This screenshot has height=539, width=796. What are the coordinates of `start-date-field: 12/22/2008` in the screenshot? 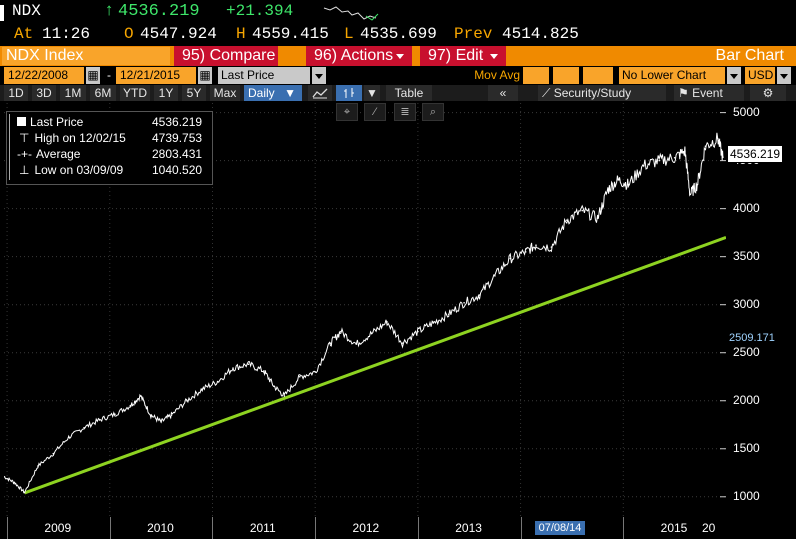 It's located at (44, 75).